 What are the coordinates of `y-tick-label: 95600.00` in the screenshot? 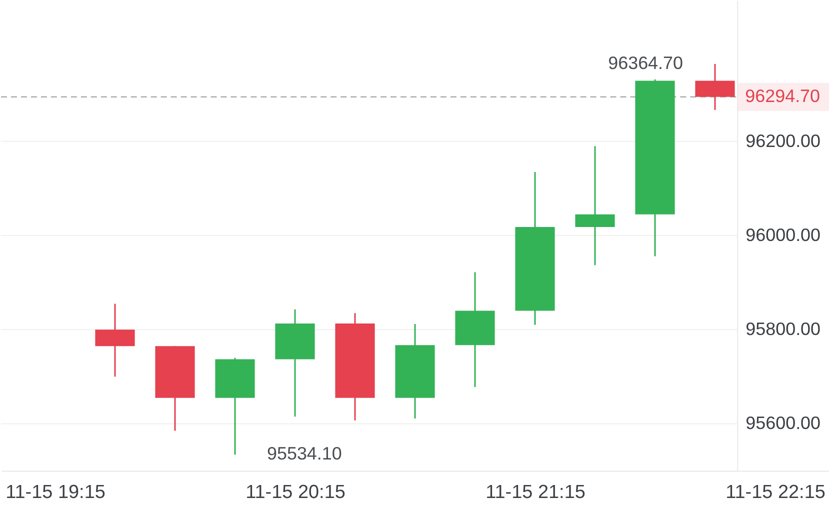 It's located at (783, 423).